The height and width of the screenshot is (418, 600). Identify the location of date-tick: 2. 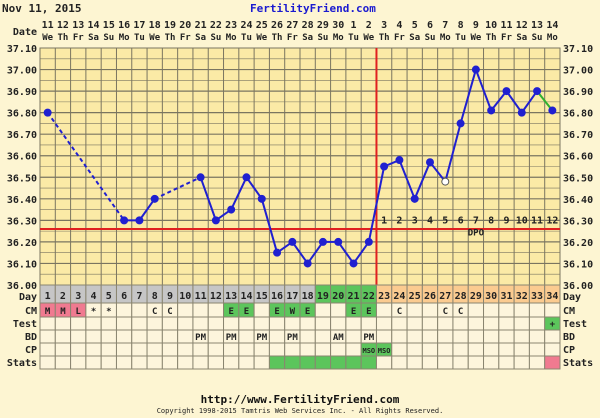
(369, 25).